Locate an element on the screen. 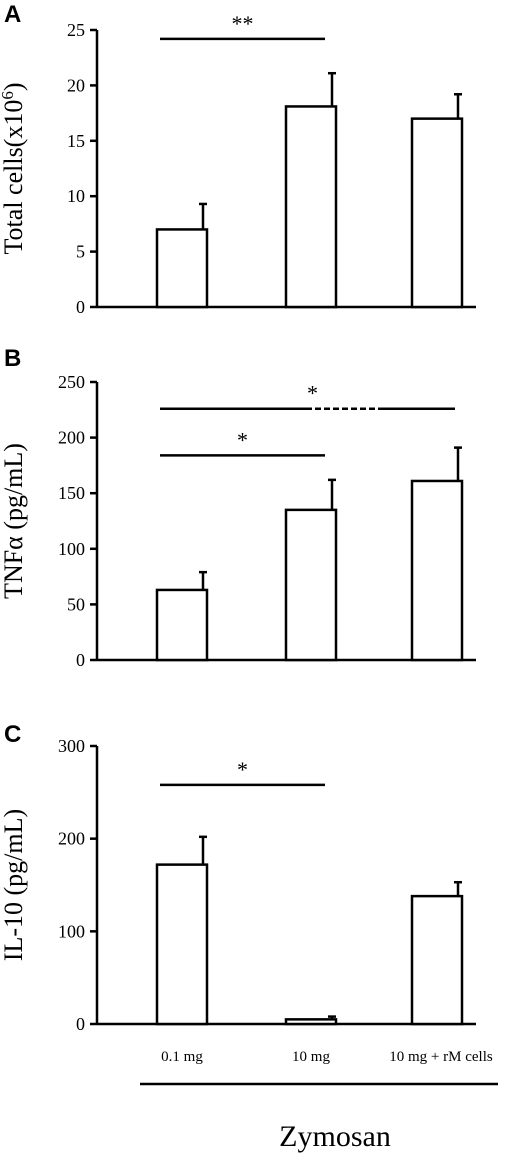 The image size is (520, 1156). y-tick-label: 150 is located at coordinates (71, 493).